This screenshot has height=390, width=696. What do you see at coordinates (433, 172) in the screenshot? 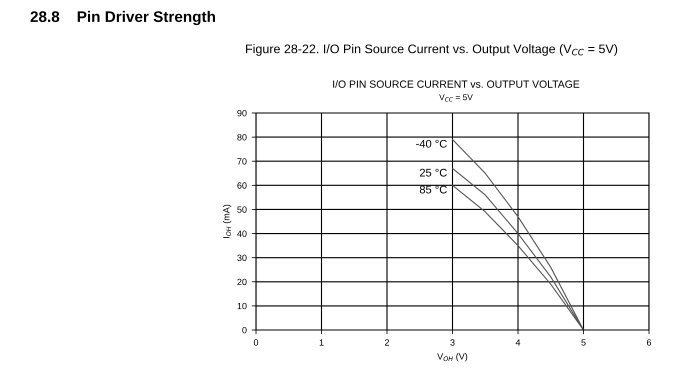
I see `series-label: 25 °C` at bounding box center [433, 172].